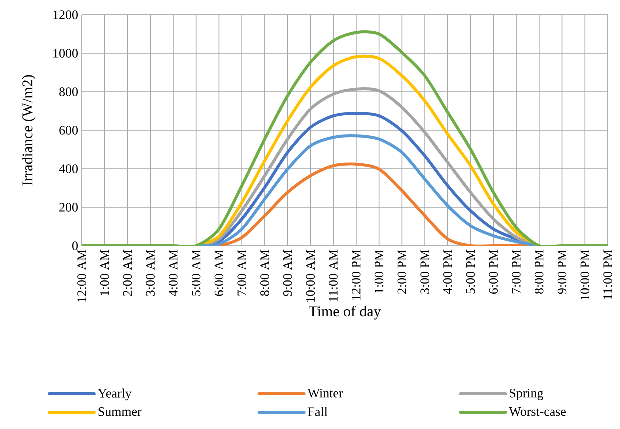 Image resolution: width=620 pixels, height=429 pixels. Describe the element at coordinates (127, 273) in the screenshot. I see `x-tick-label: 2:00 AM` at that location.